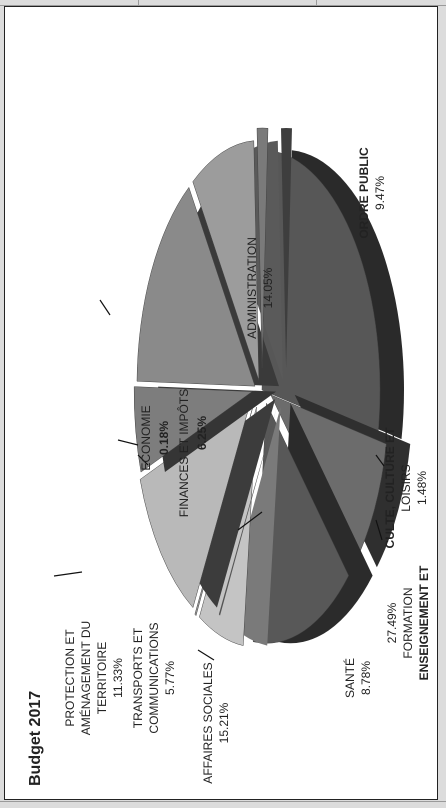 The image size is (446, 808). Describe the element at coordinates (170, 678) in the screenshot. I see `pct-trans: 5.77%` at that location.